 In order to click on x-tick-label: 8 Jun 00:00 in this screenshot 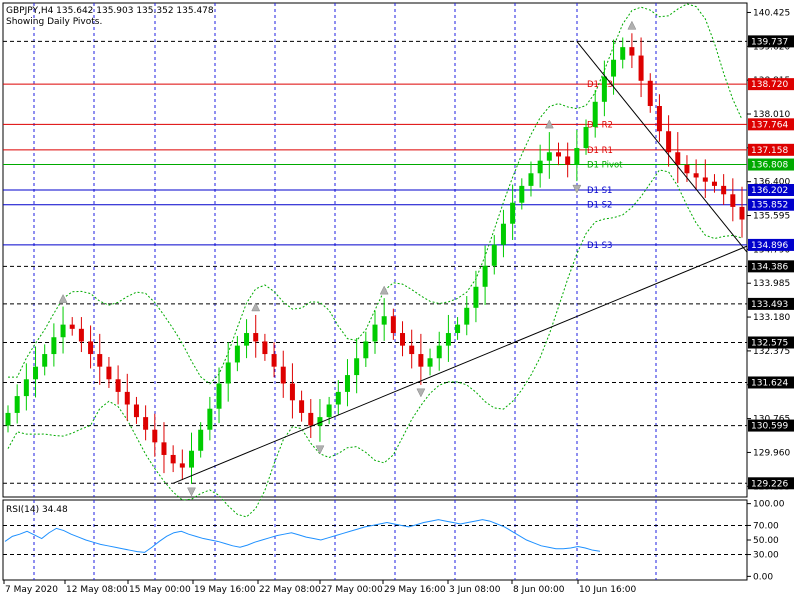, I will do `click(539, 590)`.